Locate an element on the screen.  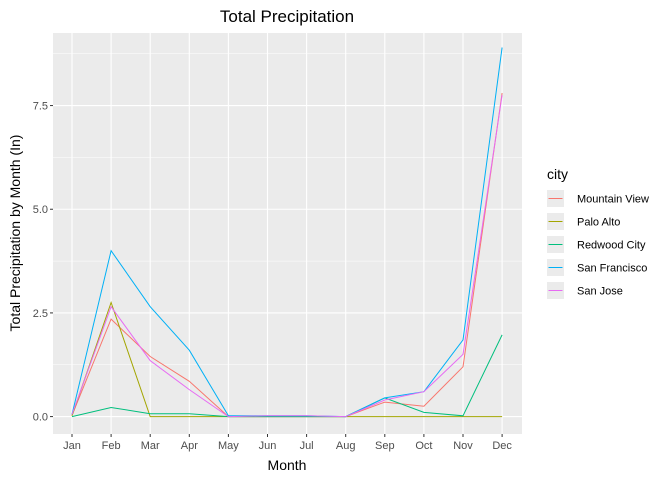
x-axis-title: Month is located at coordinates (287, 465).